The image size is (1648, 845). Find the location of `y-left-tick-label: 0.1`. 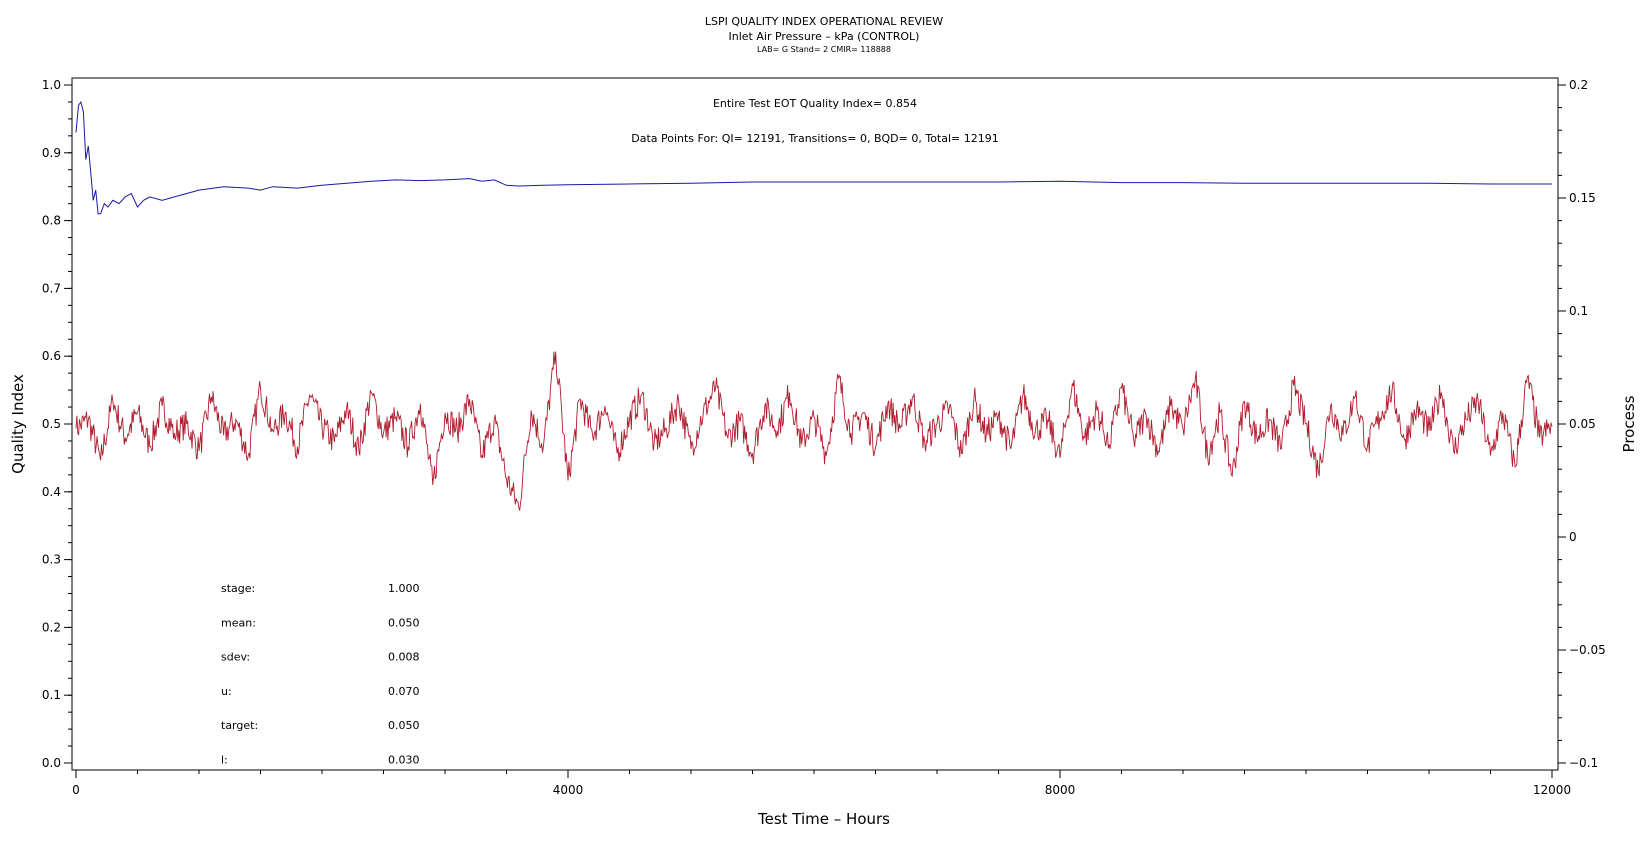

y-left-tick-label: 0.1 is located at coordinates (51, 695).